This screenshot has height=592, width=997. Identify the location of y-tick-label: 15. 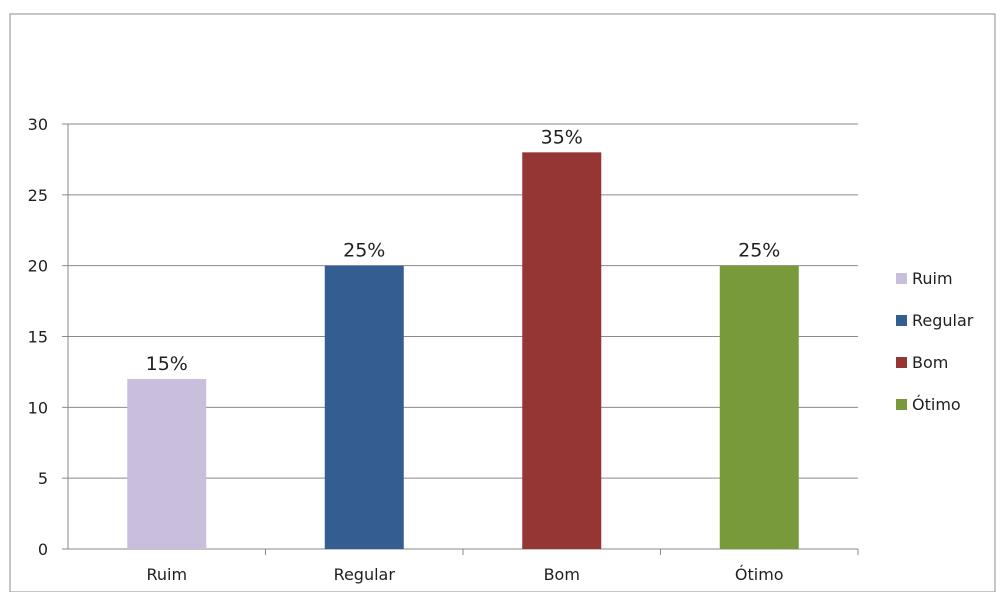
(38, 337).